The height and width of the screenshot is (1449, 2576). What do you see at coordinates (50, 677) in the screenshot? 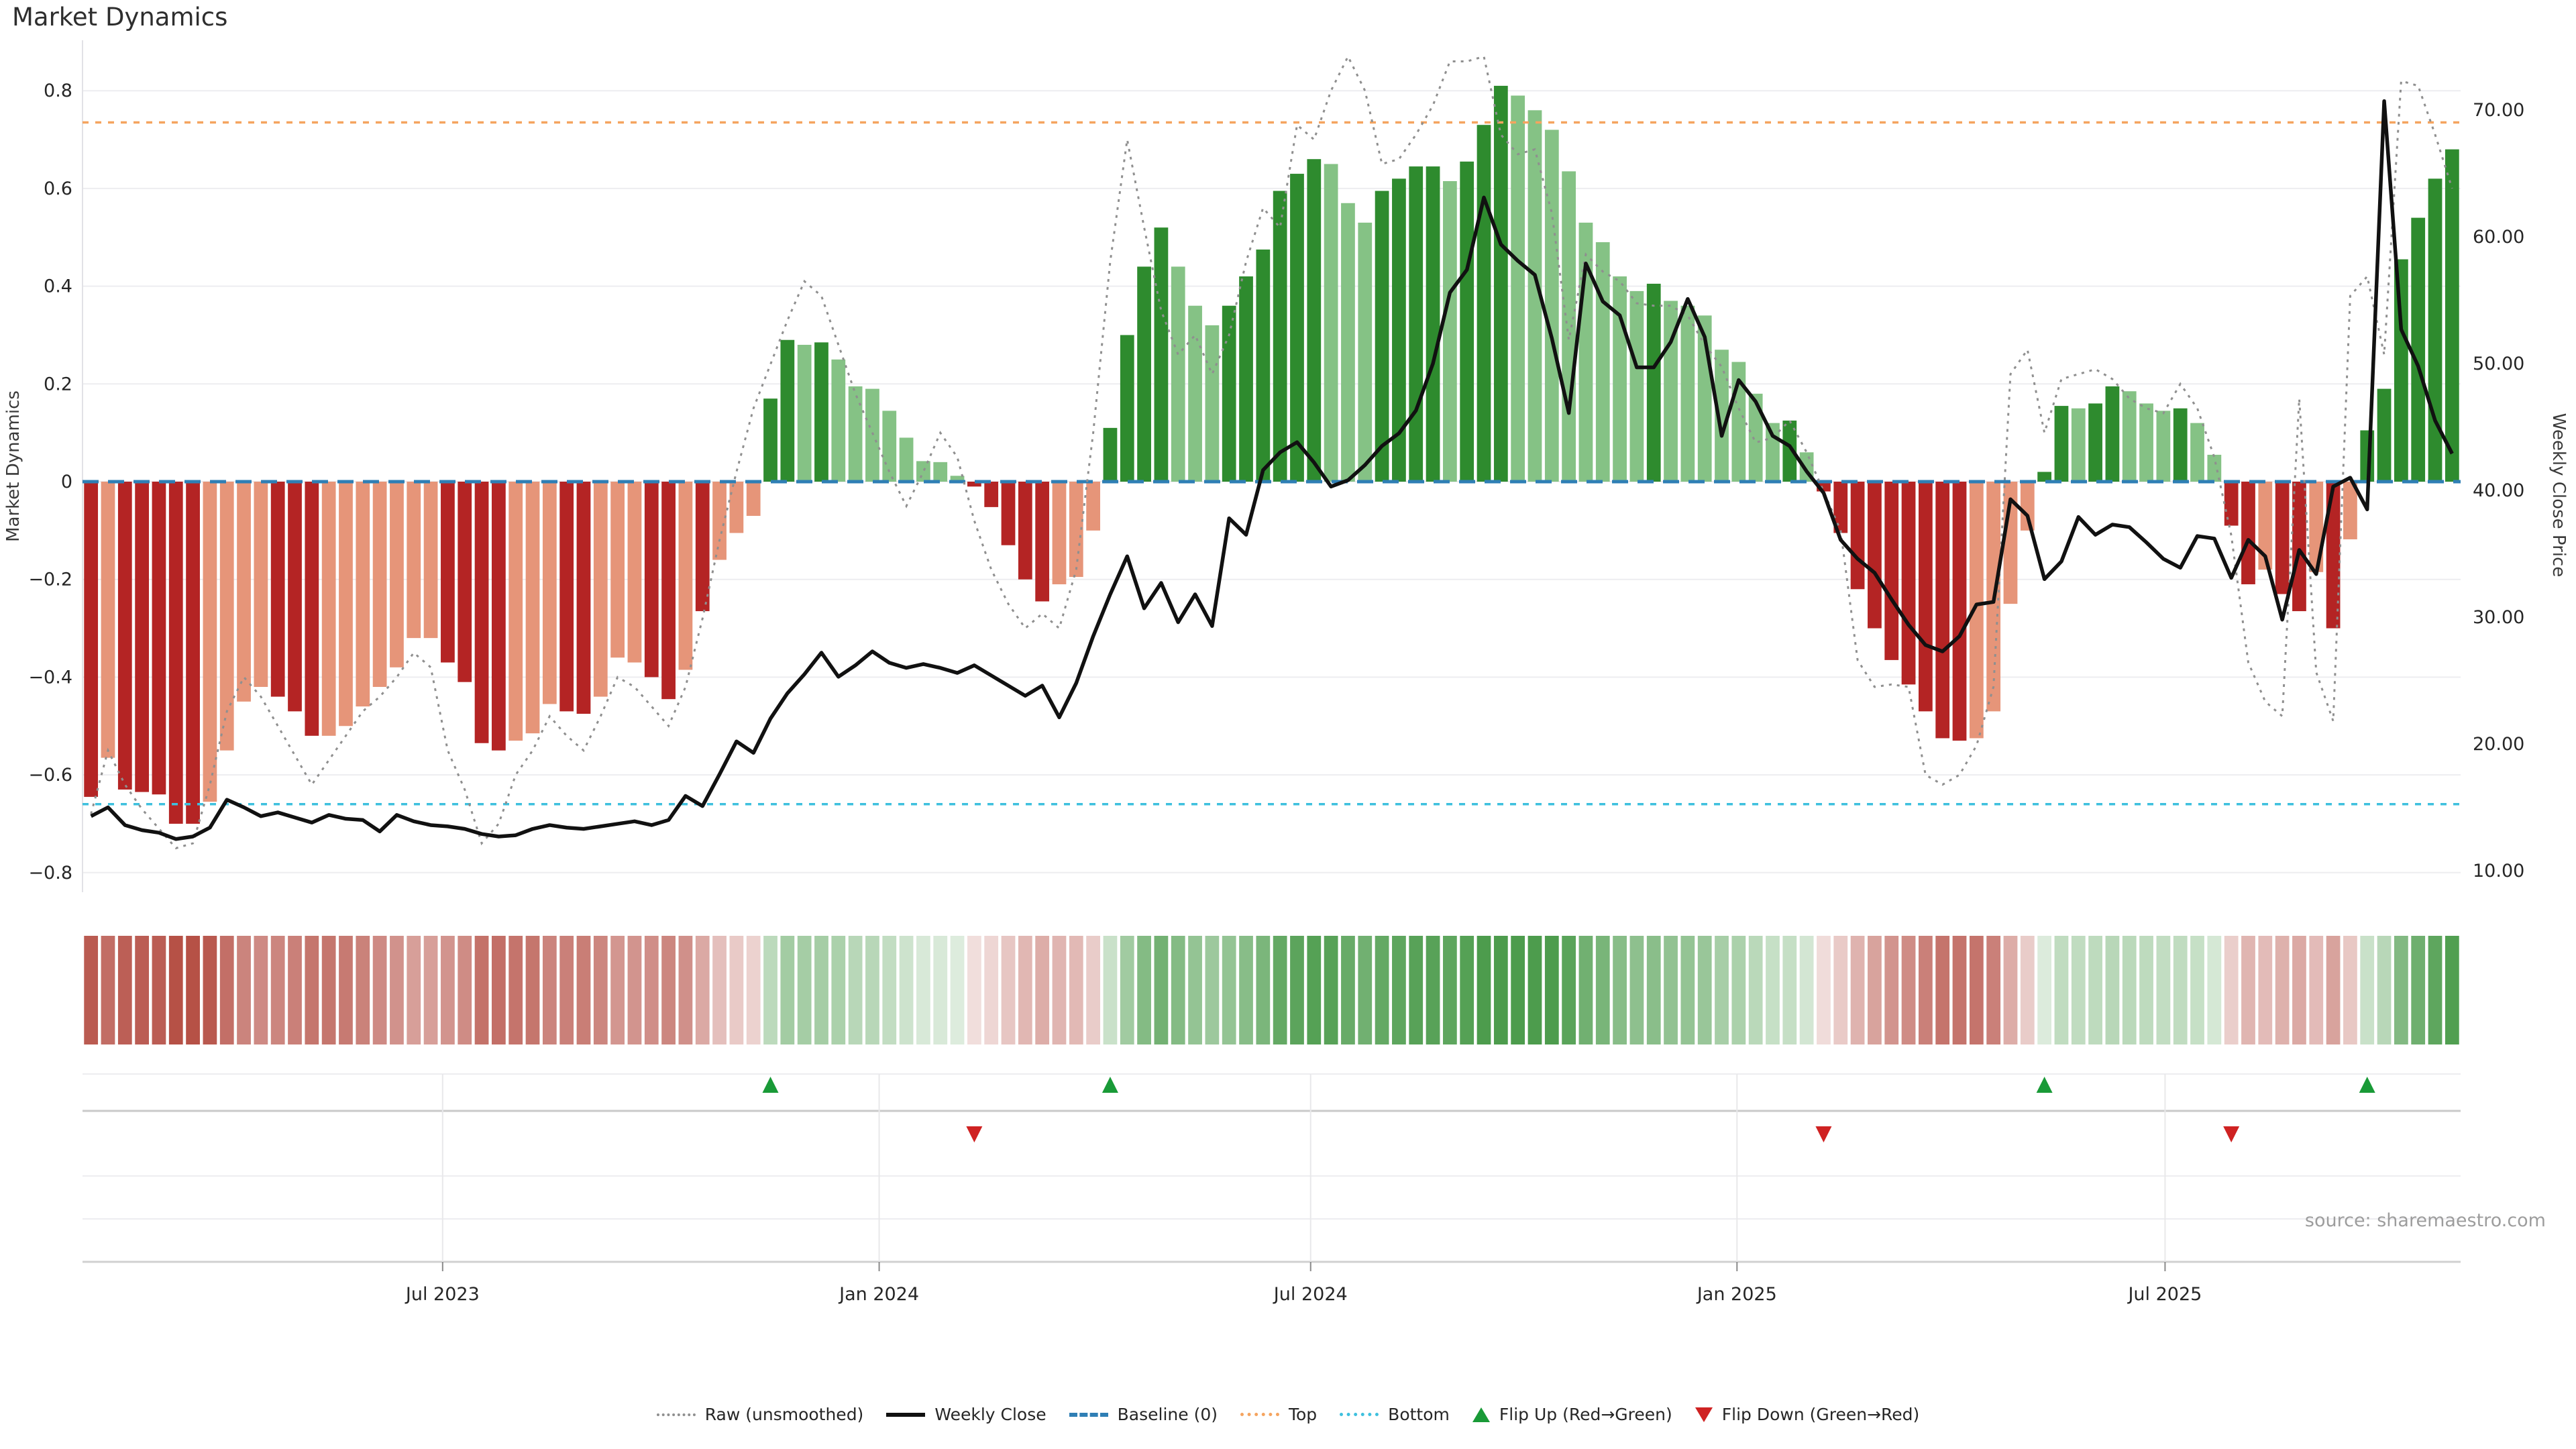
I see `svg-text: −0.4` at bounding box center [50, 677].